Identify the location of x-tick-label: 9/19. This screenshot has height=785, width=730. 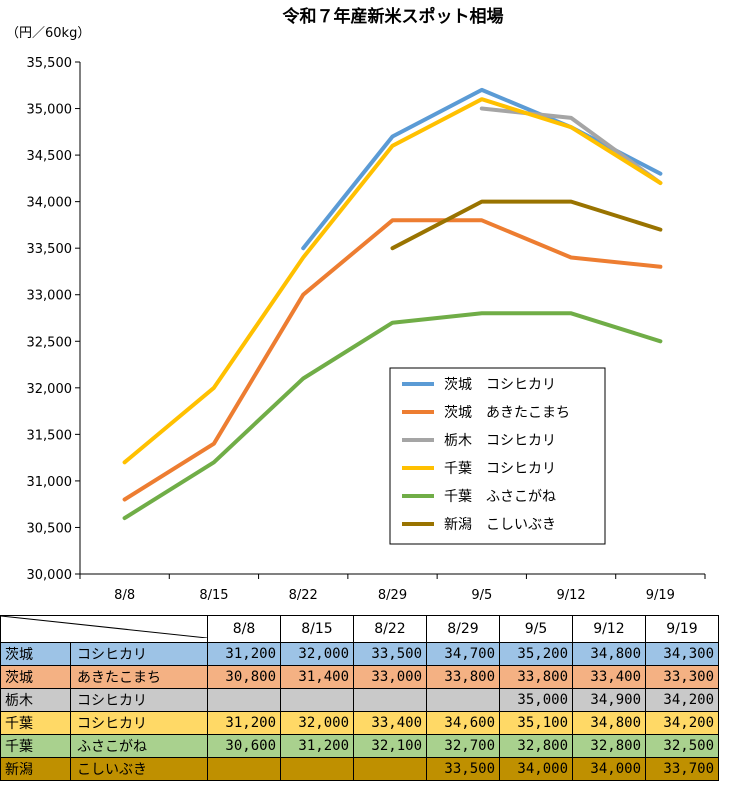
(660, 595).